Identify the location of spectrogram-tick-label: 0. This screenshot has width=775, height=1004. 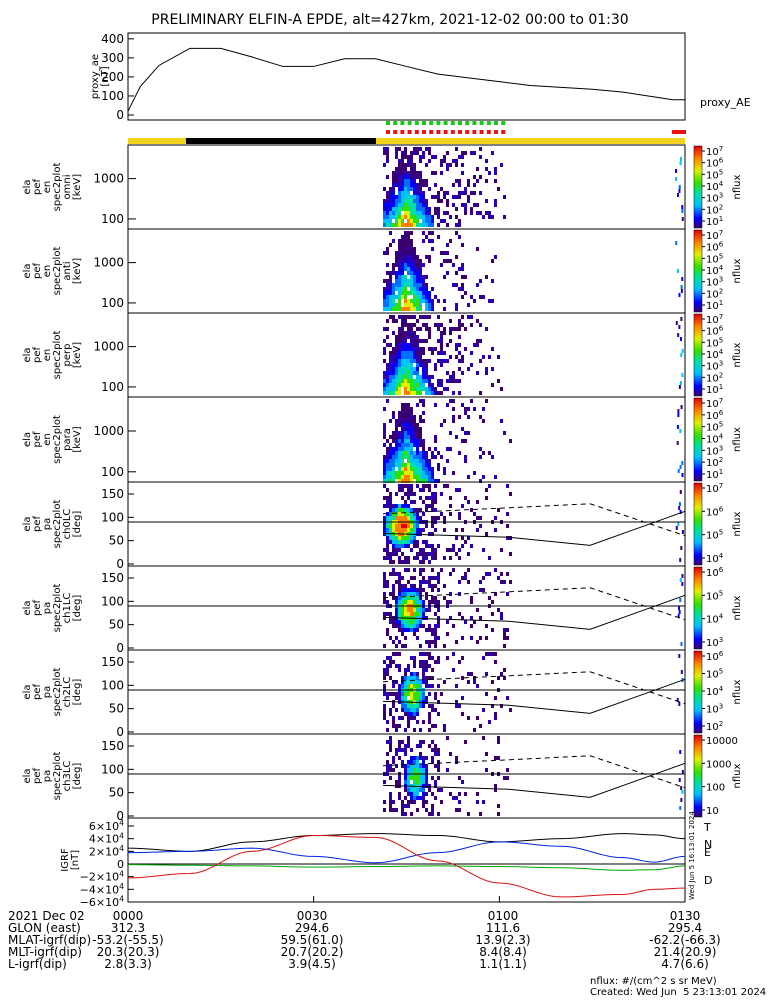
(120, 564).